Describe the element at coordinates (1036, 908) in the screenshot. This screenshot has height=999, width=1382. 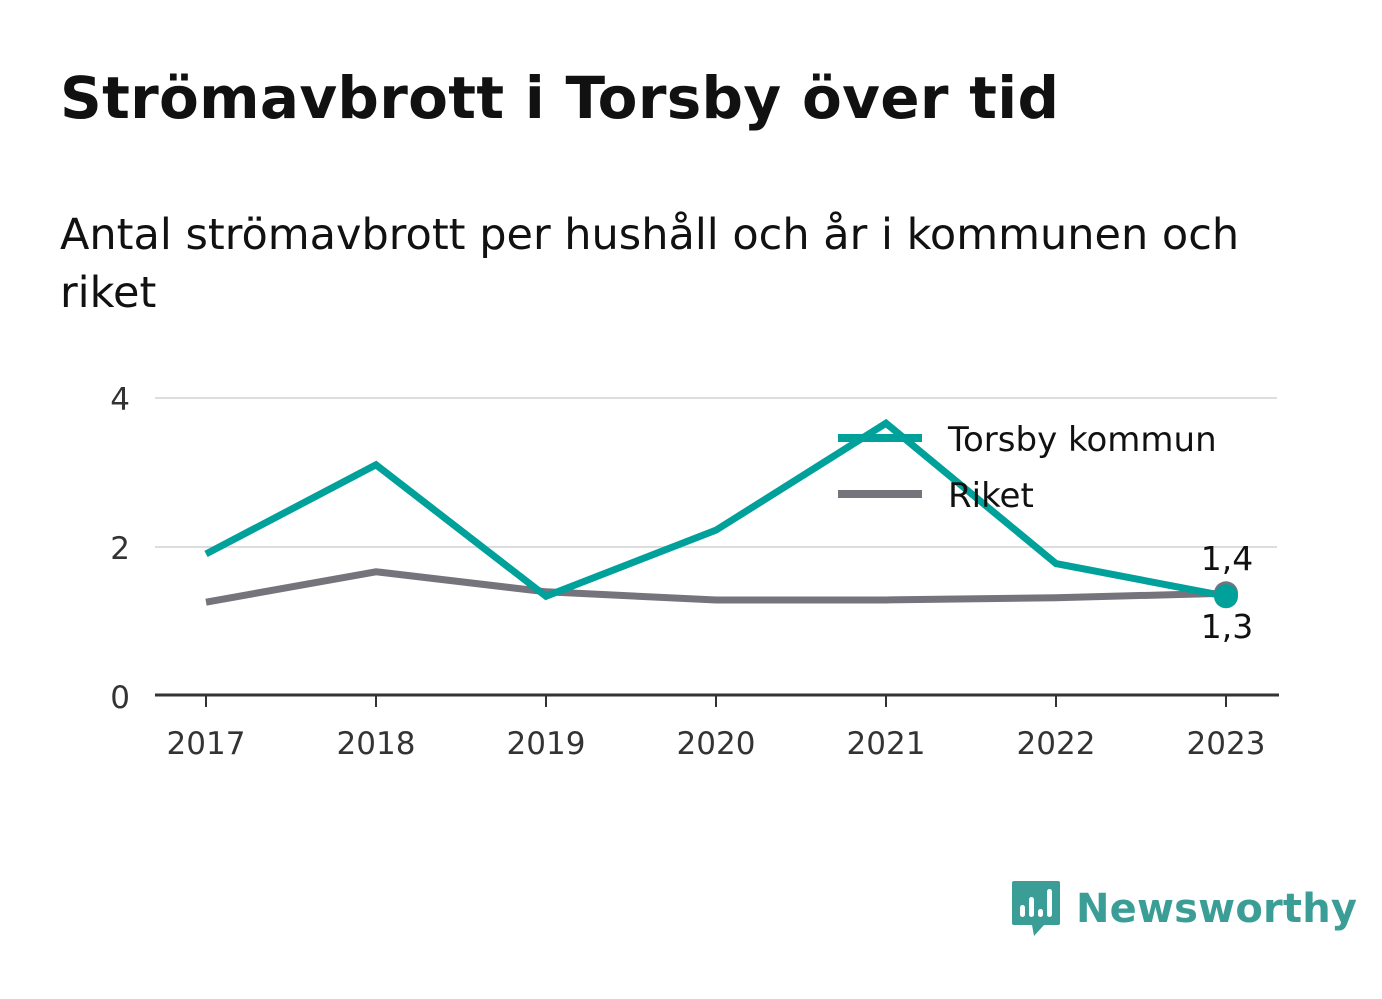
I see `bar-chart-speech-bubble-icon` at that location.